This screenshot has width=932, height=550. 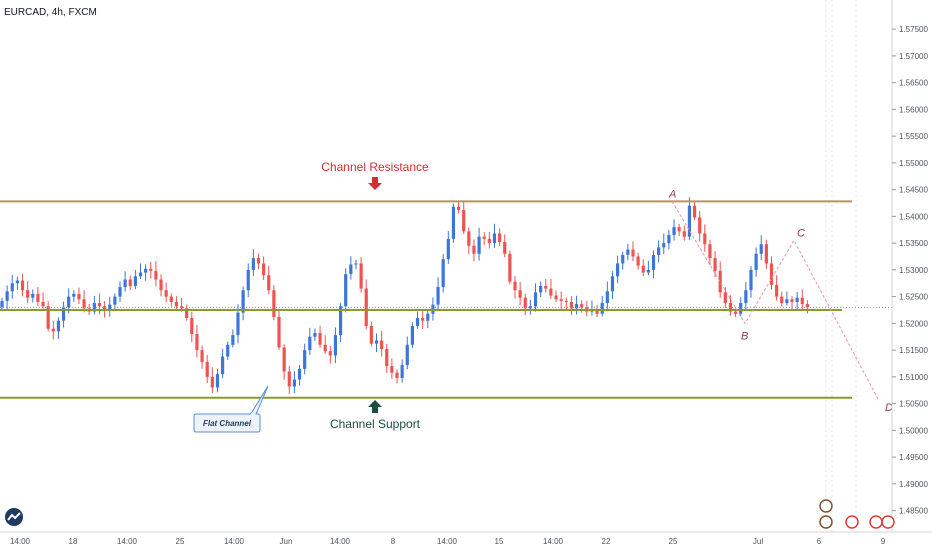 What do you see at coordinates (744, 336) in the screenshot?
I see `wave-point-label: B` at bounding box center [744, 336].